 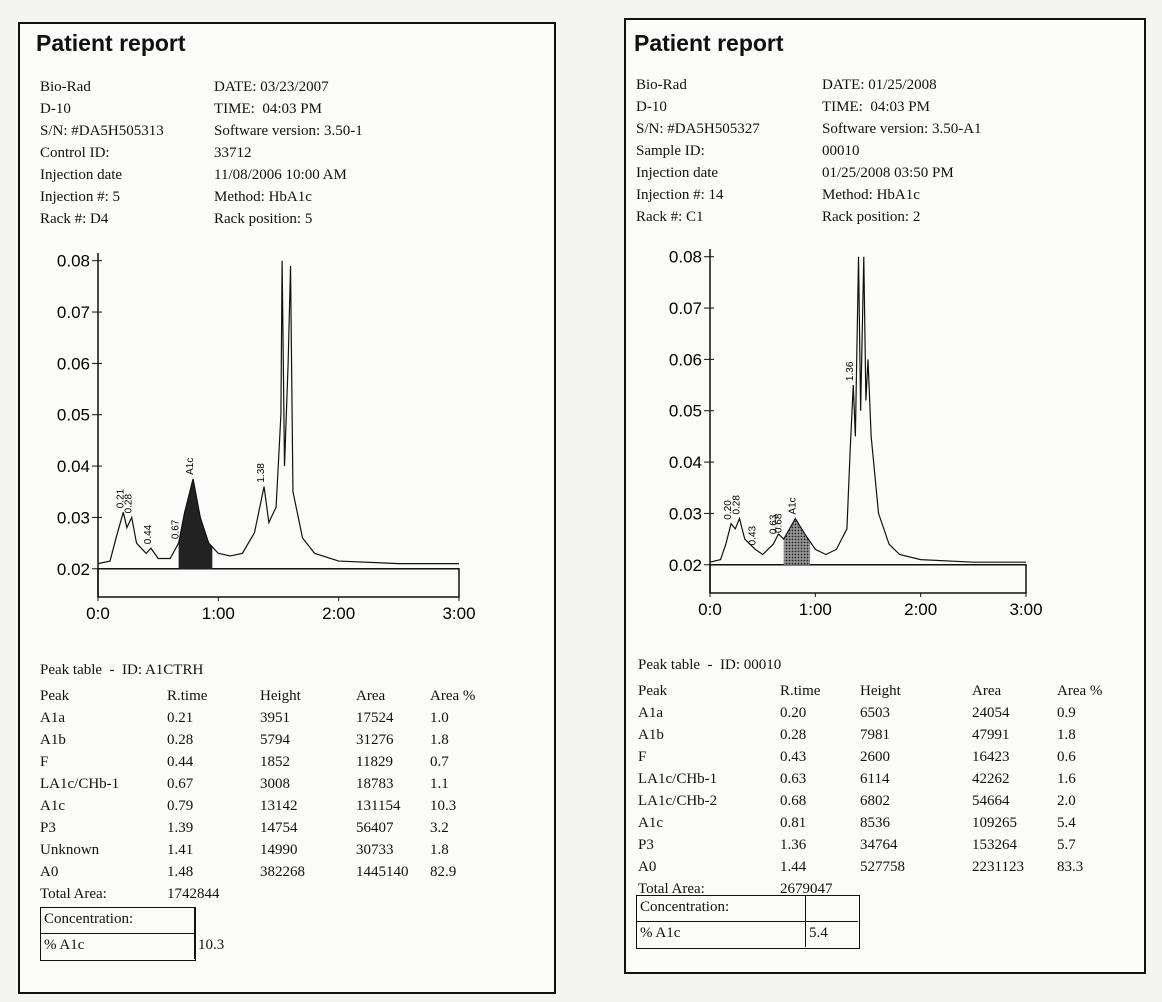 I want to click on cell: 0.7, so click(x=439, y=762).